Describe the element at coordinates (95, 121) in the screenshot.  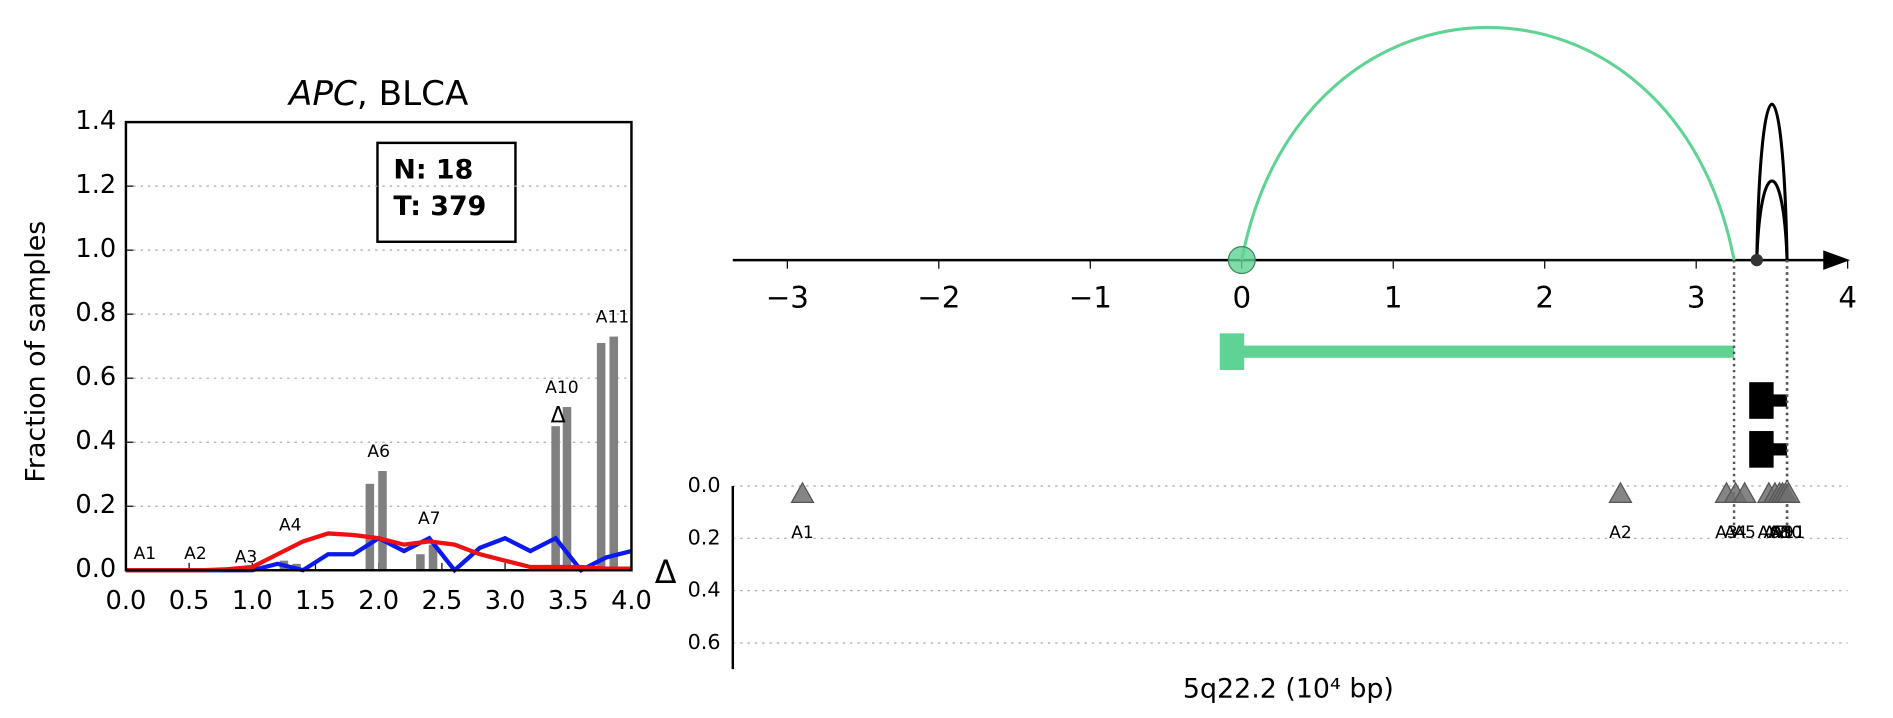
I see `y-tick-label: 1.4` at that location.